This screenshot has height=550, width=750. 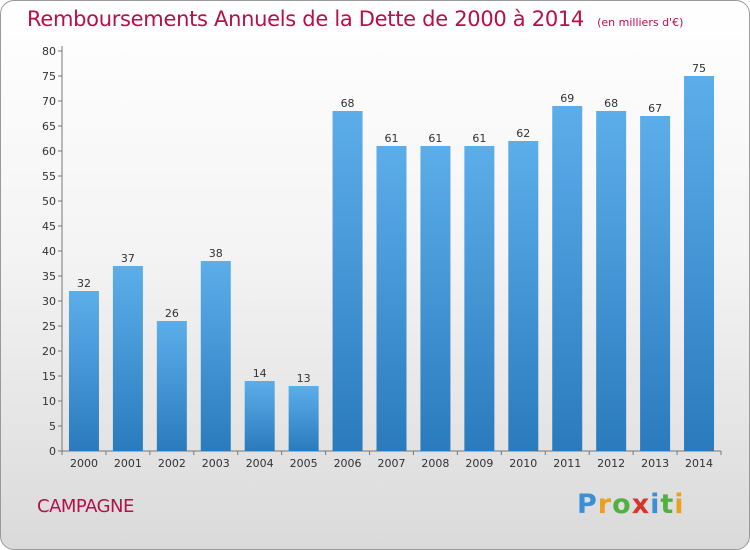 What do you see at coordinates (49, 401) in the screenshot?
I see `y-tick-label: 10` at bounding box center [49, 401].